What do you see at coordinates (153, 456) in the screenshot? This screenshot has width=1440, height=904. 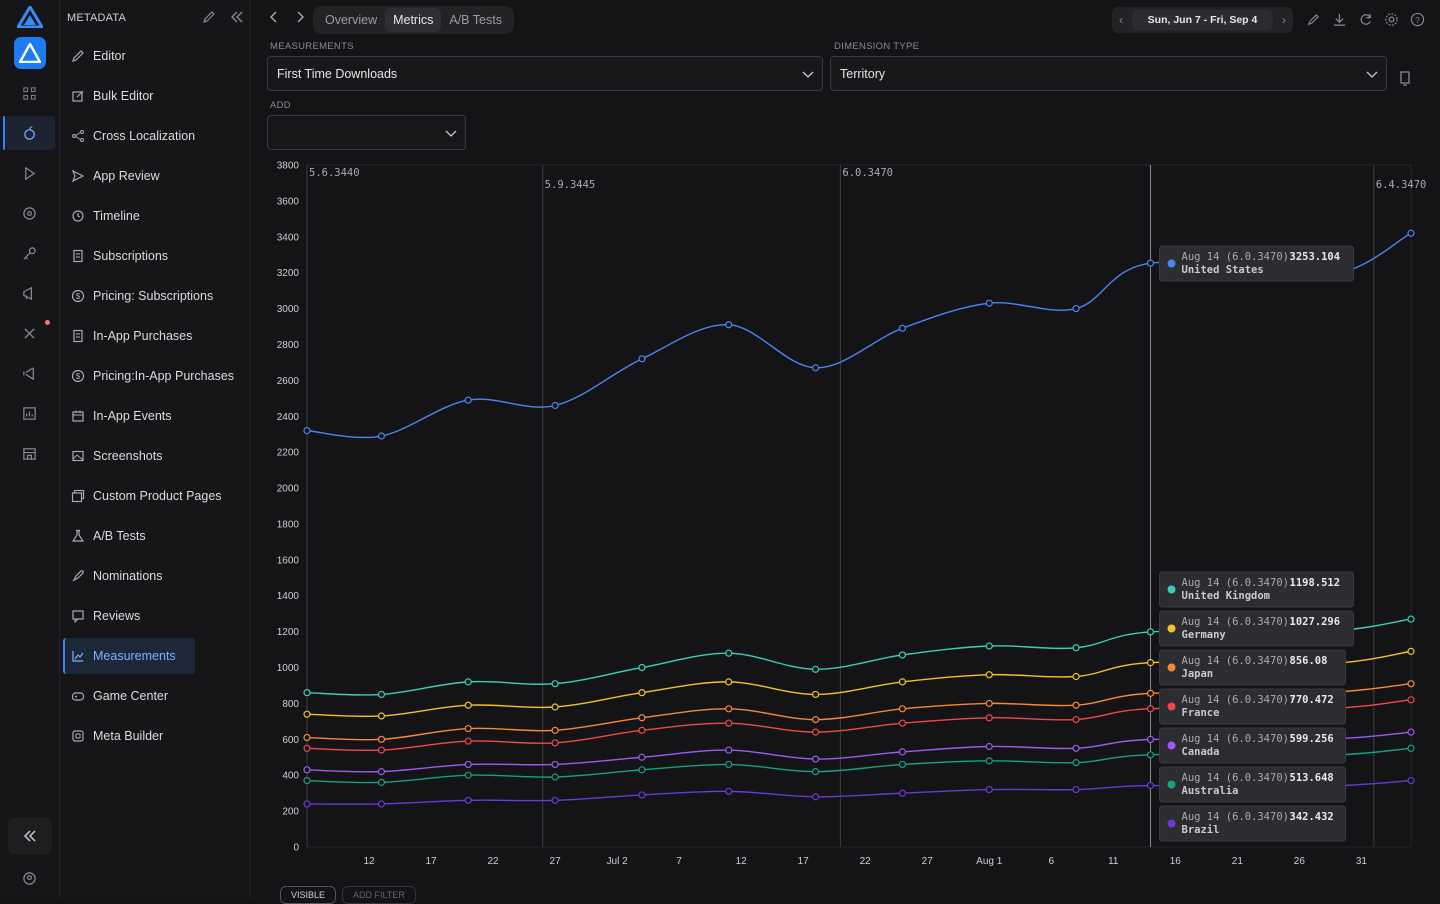 I see `sidebar-item-screenshots: Screenshots` at bounding box center [153, 456].